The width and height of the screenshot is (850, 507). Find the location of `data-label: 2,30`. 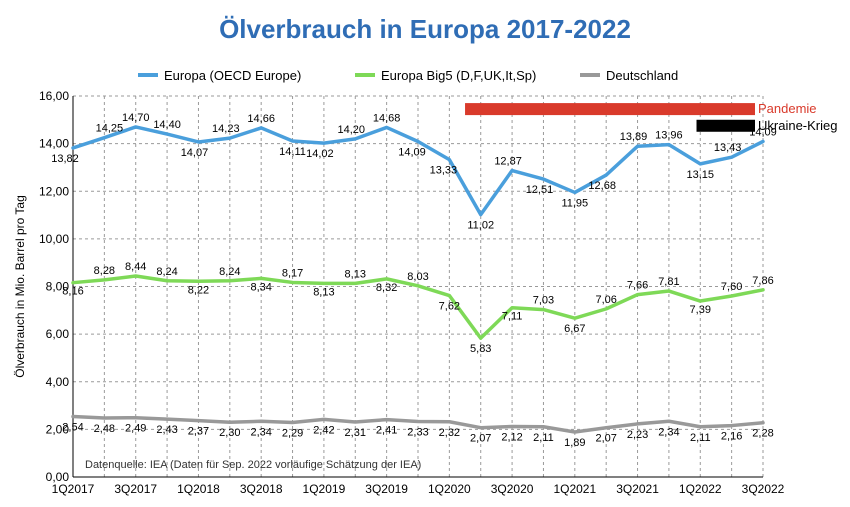

data-label: 2,30 is located at coordinates (229, 433).